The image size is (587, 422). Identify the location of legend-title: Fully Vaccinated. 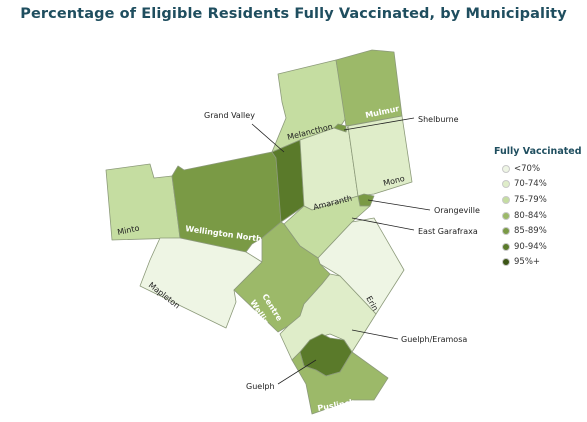
(538, 151).